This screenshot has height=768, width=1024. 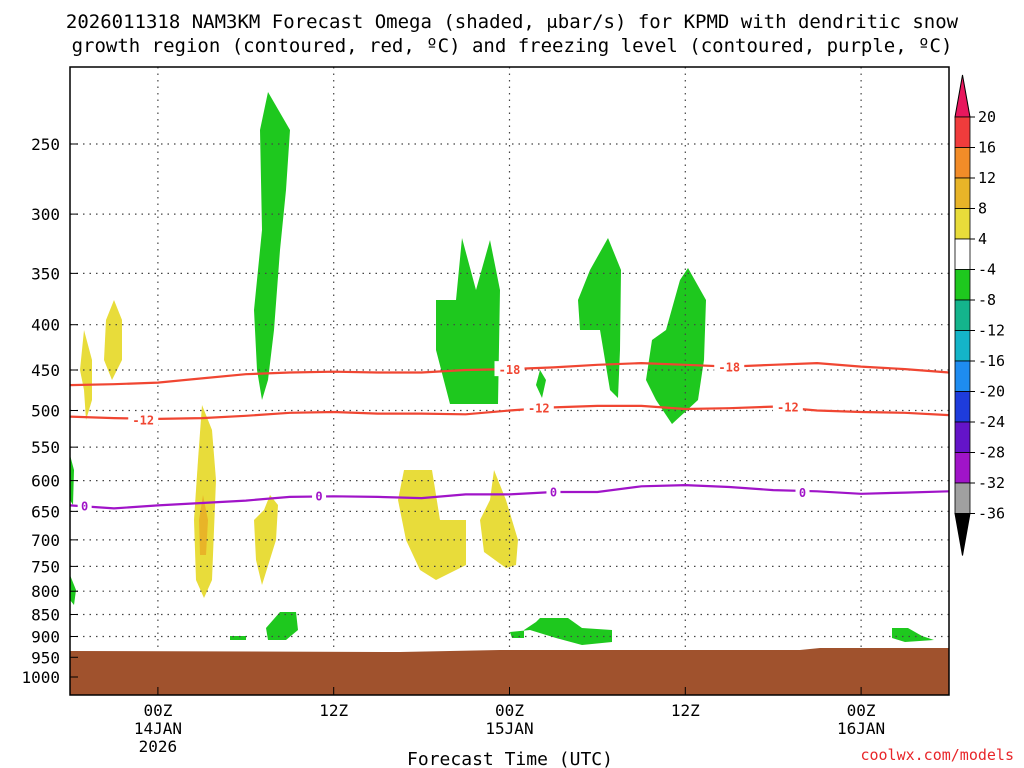 I want to click on y-tick-label: 450, so click(x=45, y=370).